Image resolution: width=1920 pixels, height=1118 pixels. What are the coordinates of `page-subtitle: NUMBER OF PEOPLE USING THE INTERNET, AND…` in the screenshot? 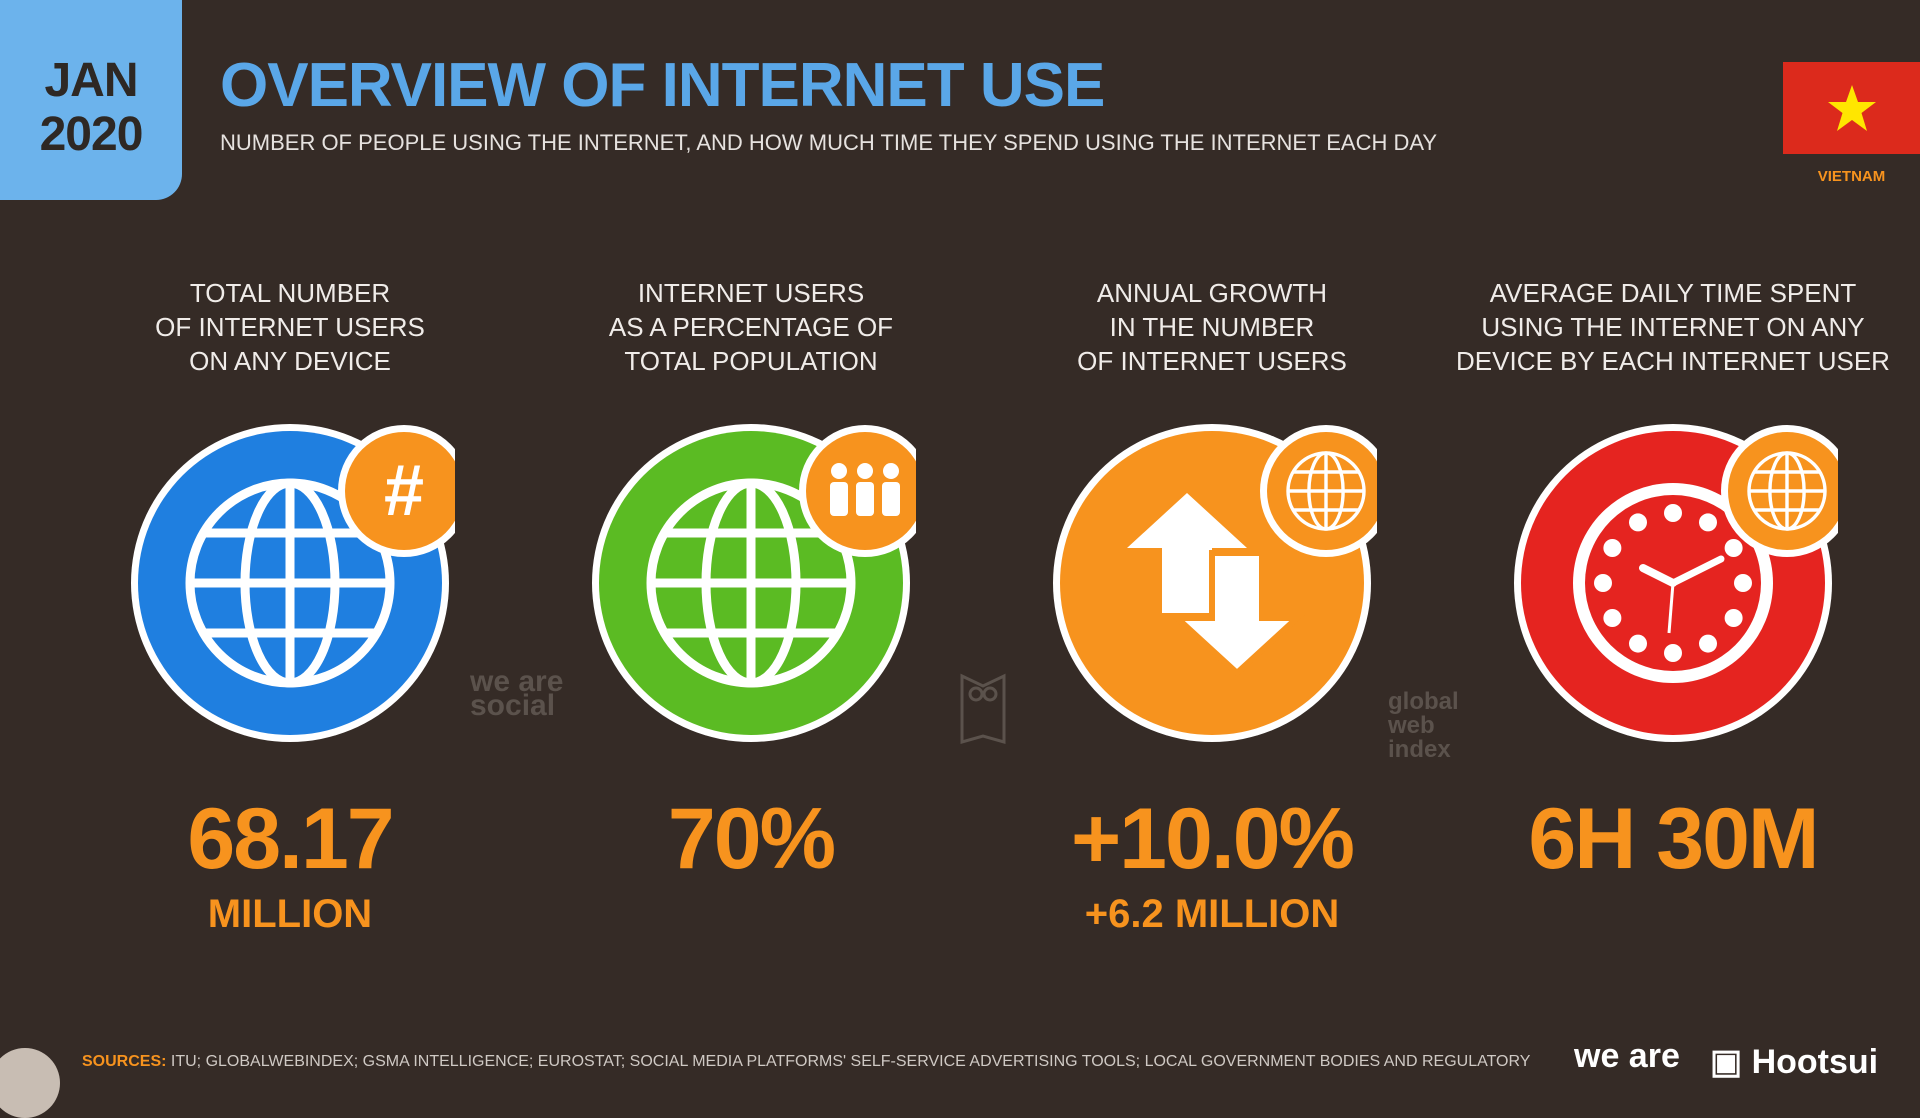 It's located at (829, 142).